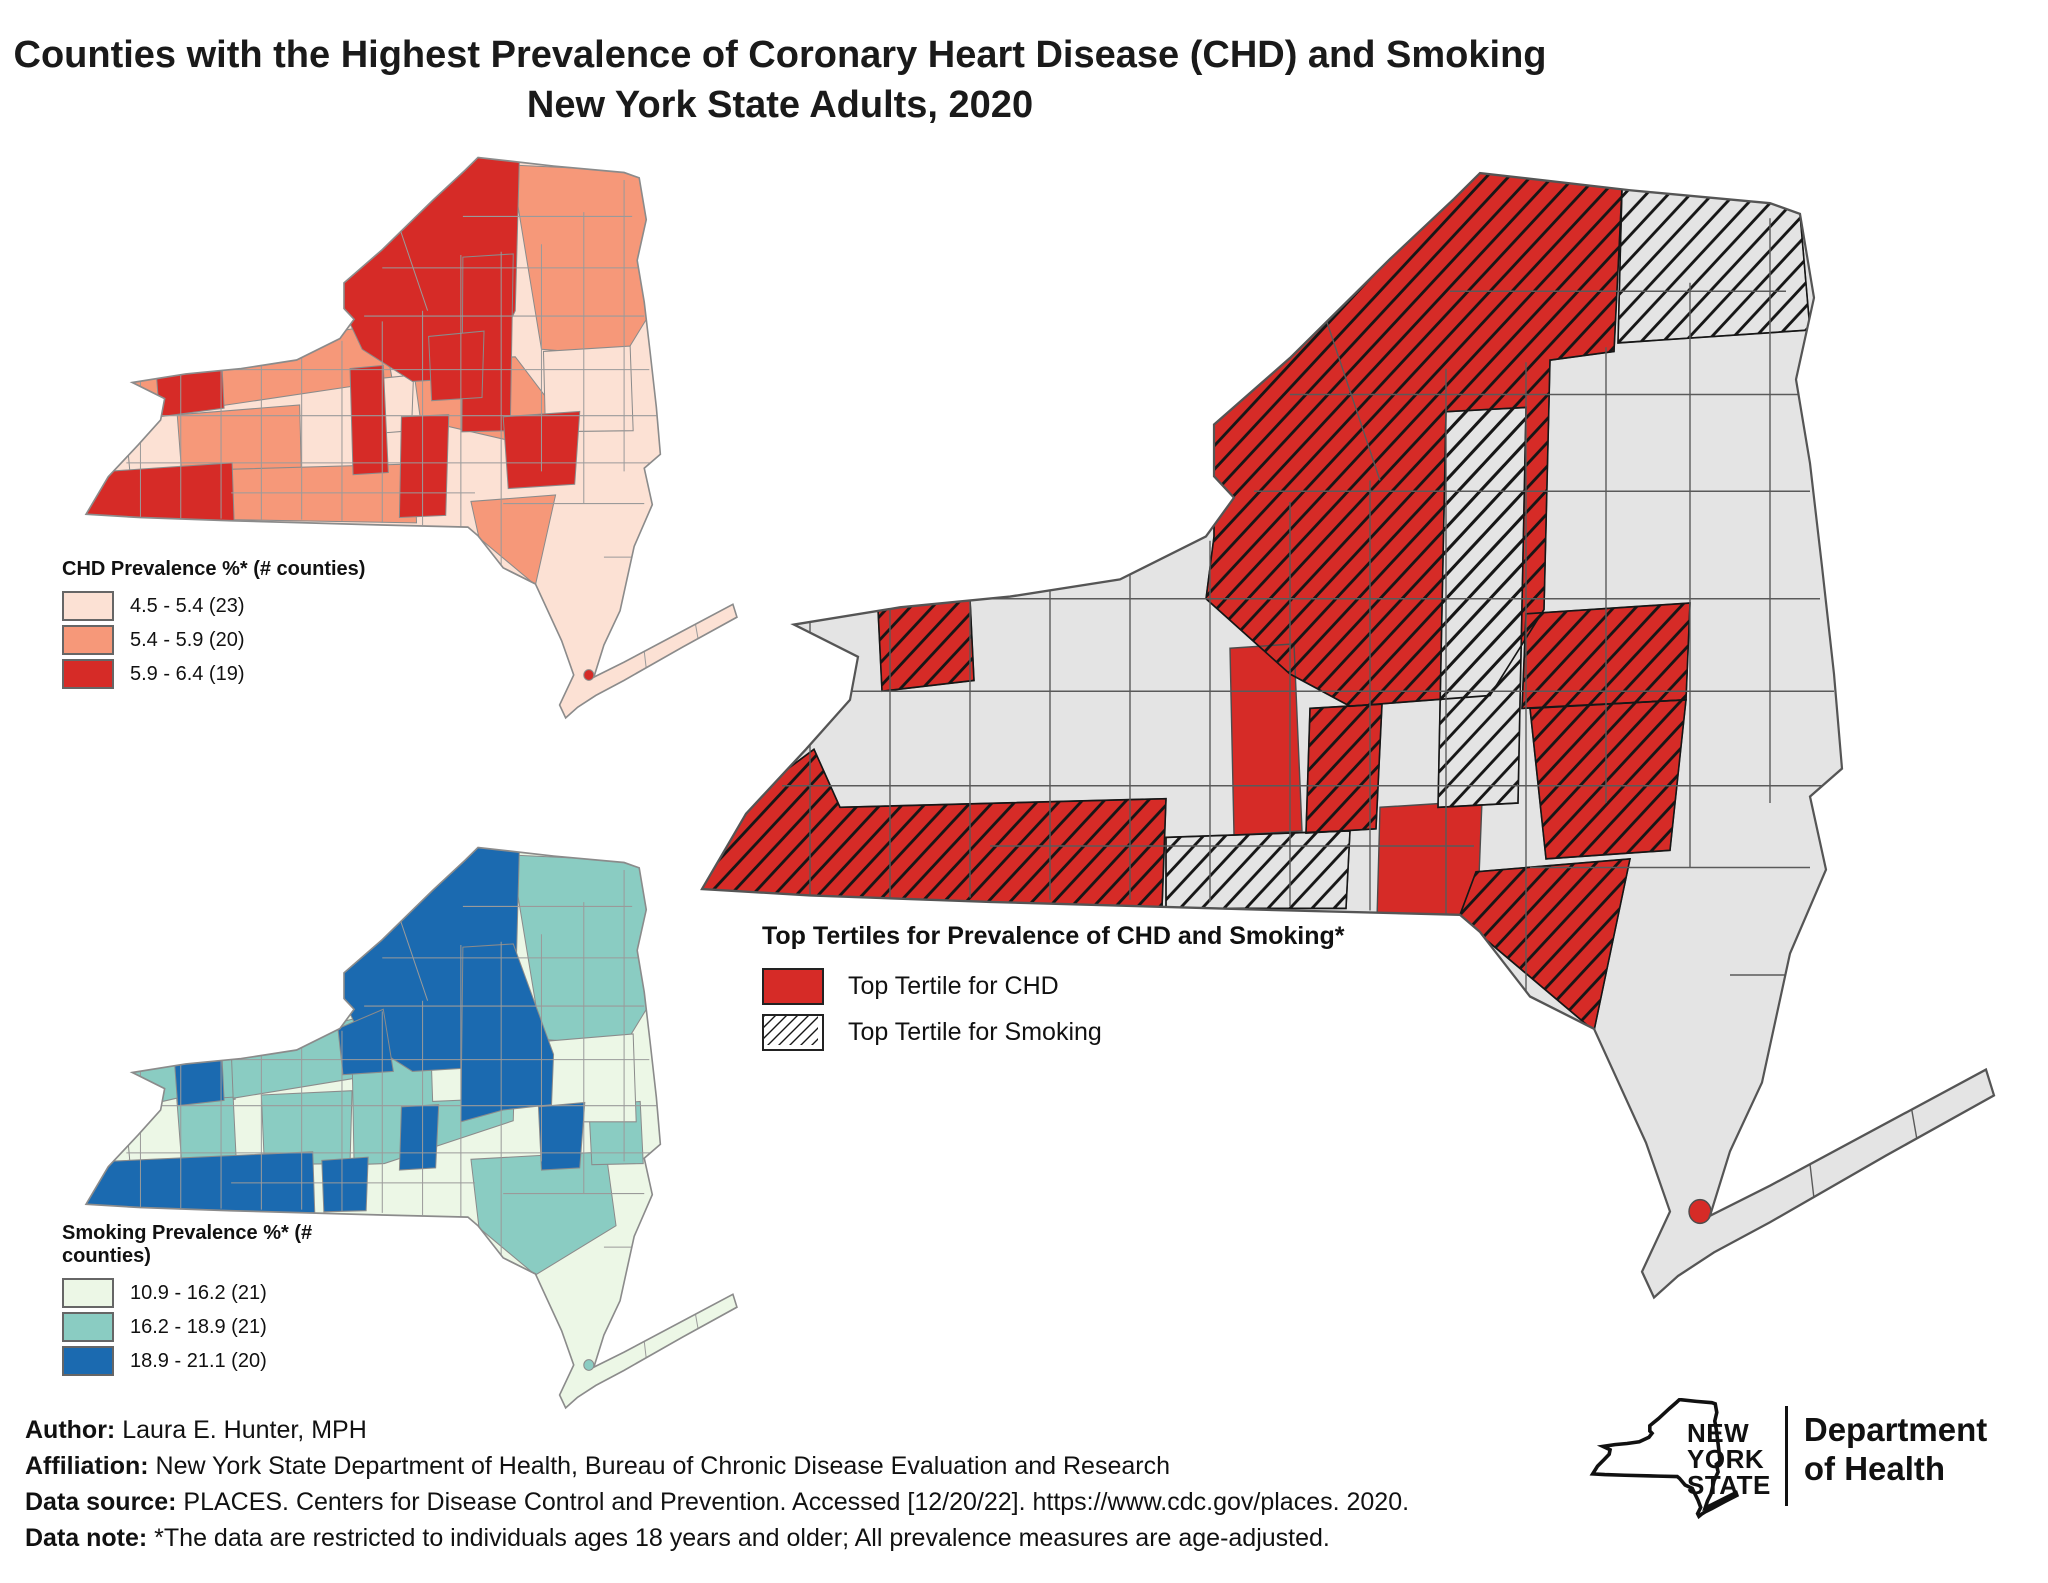 Image resolution: width=2048 pixels, height=1583 pixels. I want to click on nys-doh-logo: NEW YORK STATE Department of Health, so click(1786, 1460).